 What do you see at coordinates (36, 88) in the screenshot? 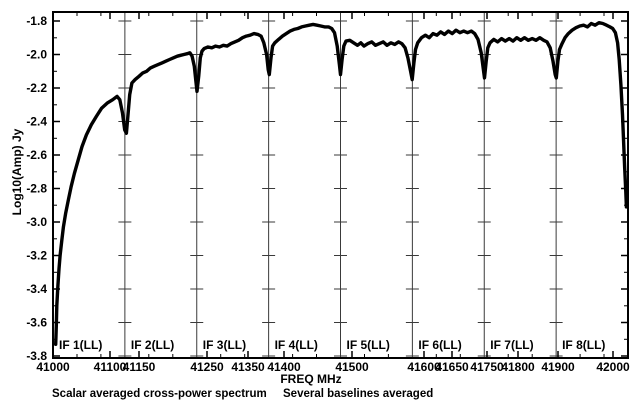
I see `y-tick-label: -2.2` at bounding box center [36, 88].